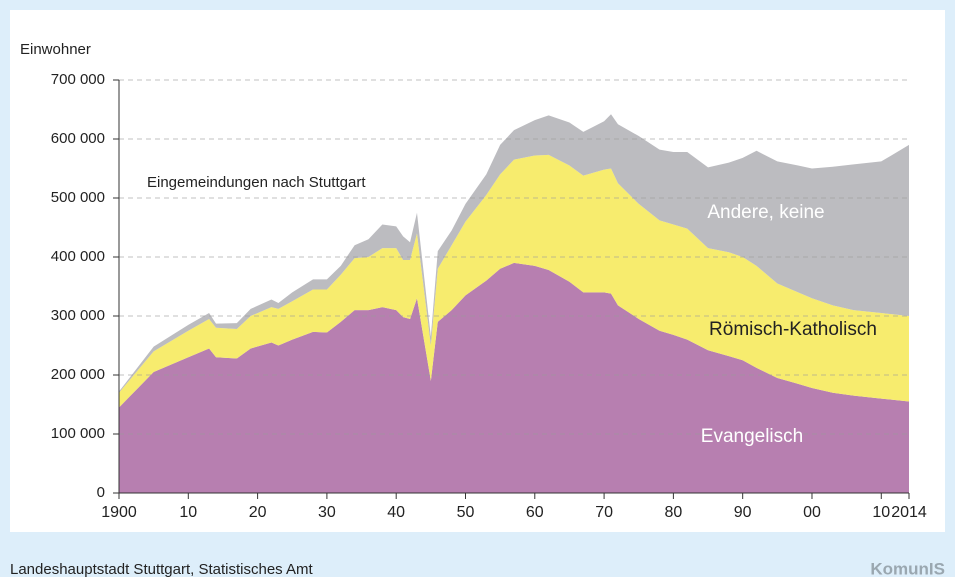 Image resolution: width=955 pixels, height=577 pixels. I want to click on y-tick-label: 500 000, so click(78, 197).